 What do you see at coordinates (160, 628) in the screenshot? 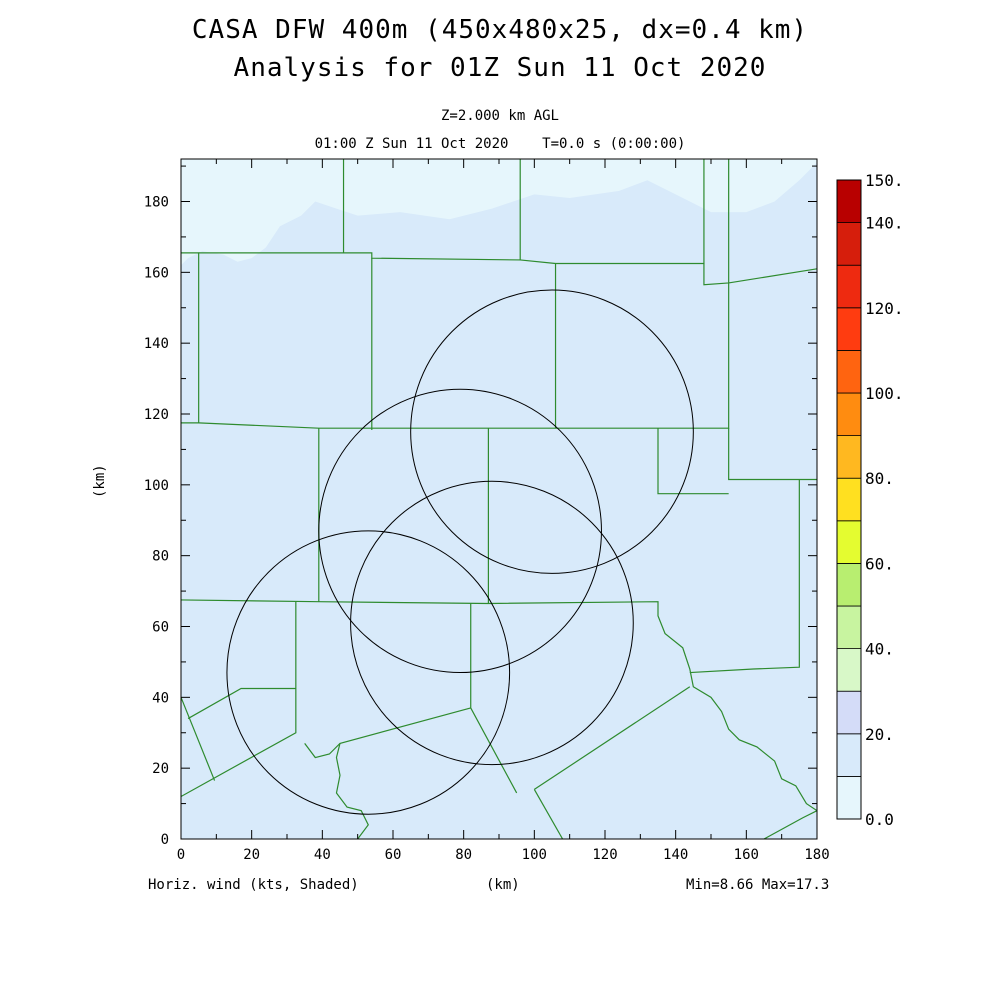
I see `y-tick-label: 60` at bounding box center [160, 628].